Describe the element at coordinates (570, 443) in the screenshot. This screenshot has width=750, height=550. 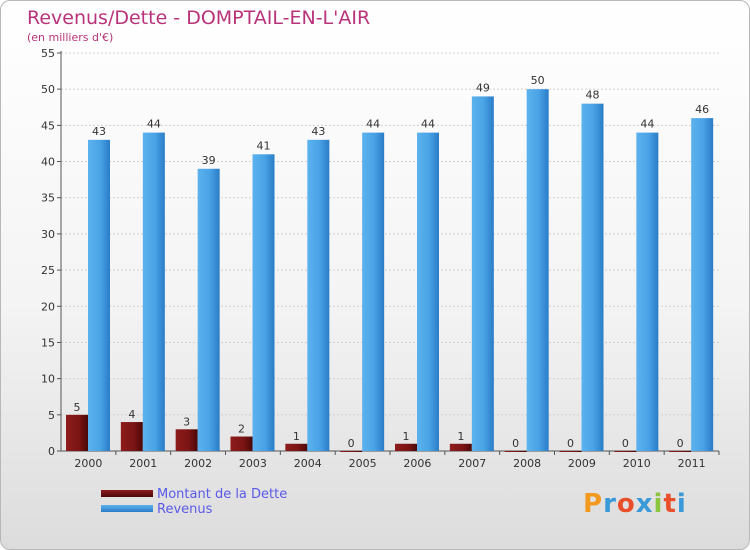
I see `data-label-dette-2009: 0` at that location.